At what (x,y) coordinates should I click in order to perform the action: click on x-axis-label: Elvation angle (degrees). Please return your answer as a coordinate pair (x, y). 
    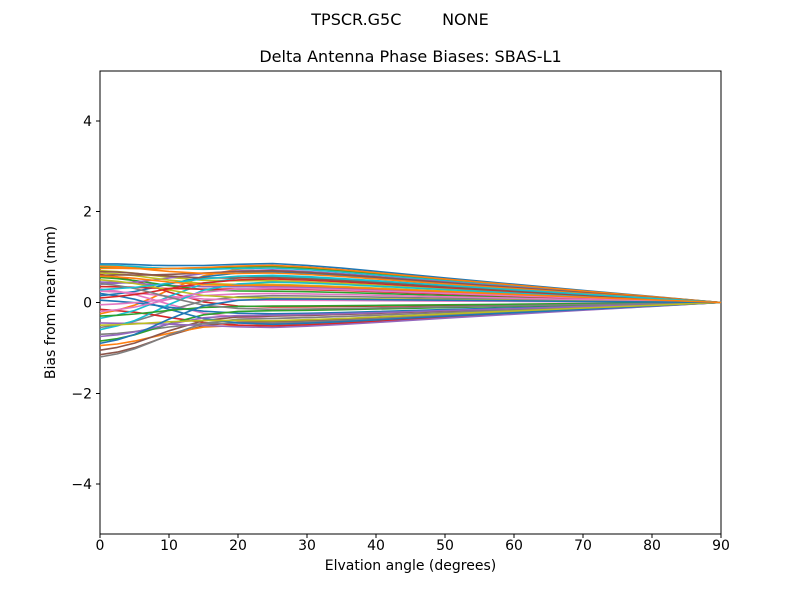
    Looking at the image, I should click on (410, 566).